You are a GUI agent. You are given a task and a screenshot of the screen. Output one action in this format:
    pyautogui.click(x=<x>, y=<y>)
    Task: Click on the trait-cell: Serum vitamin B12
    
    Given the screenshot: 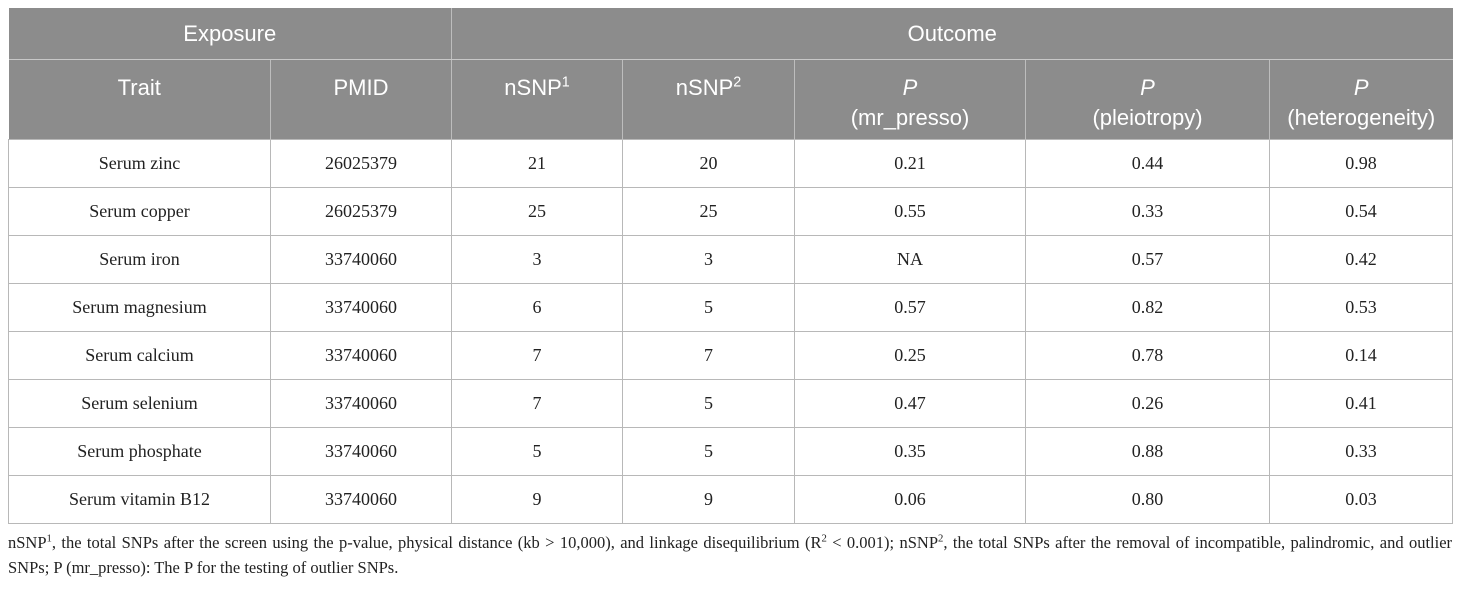 What is the action you would take?
    pyautogui.click(x=139, y=499)
    